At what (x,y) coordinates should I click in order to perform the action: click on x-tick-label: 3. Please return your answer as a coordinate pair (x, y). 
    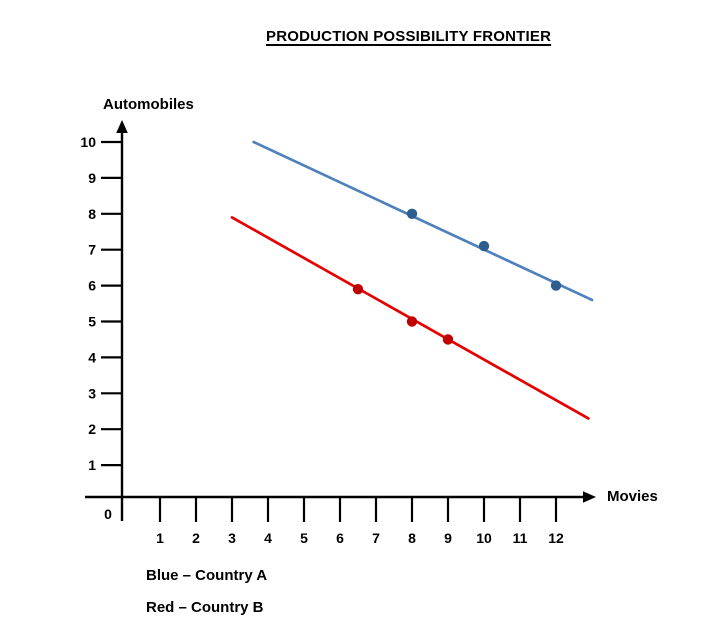
    Looking at the image, I should click on (232, 538).